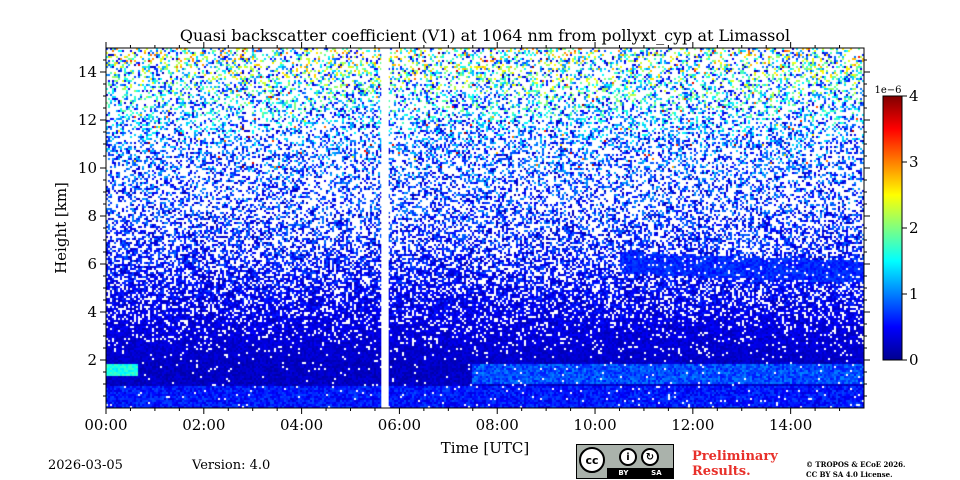 The height and width of the screenshot is (480, 960). I want to click on colorbar-tick-label: 4, so click(914, 96).